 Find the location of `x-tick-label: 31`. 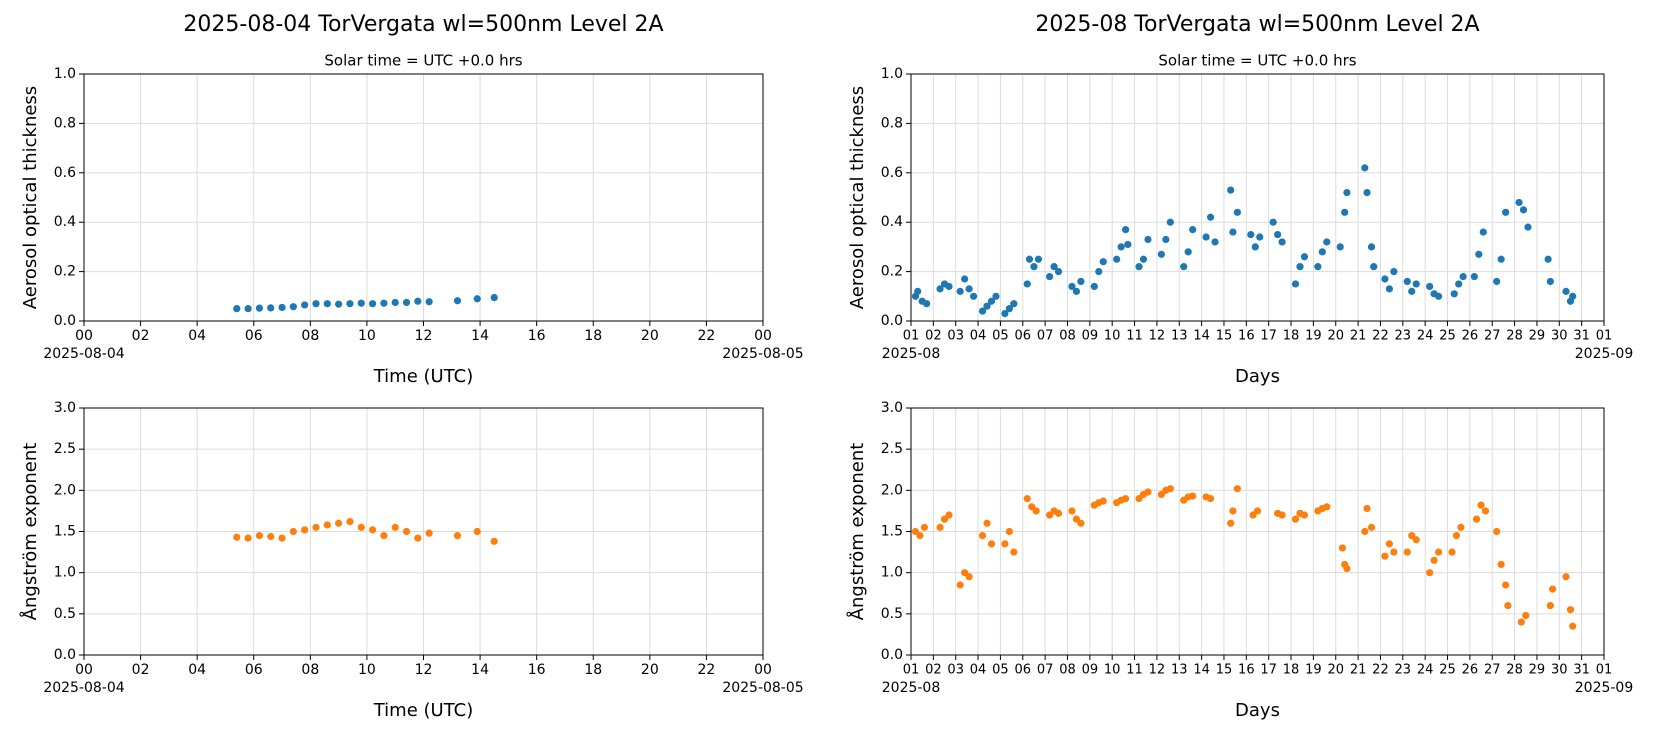

x-tick-label: 31 is located at coordinates (1581, 336).